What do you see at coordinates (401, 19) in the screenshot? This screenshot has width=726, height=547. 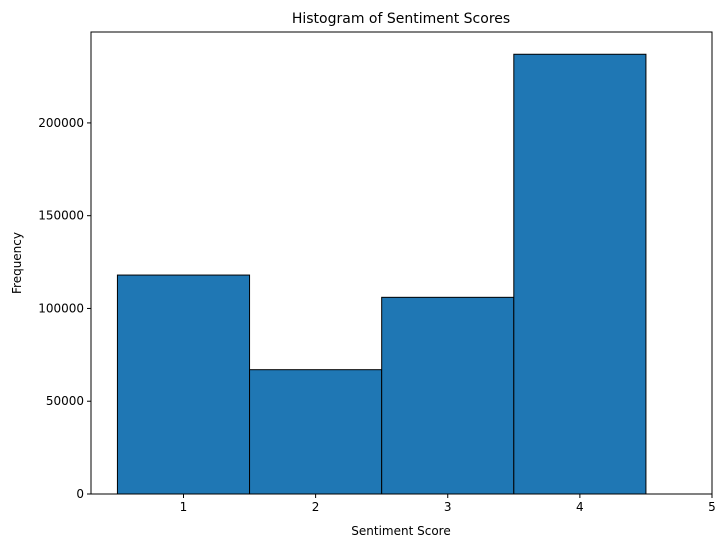 I see `chart-title: Histogram of Sentiment Scores` at bounding box center [401, 19].